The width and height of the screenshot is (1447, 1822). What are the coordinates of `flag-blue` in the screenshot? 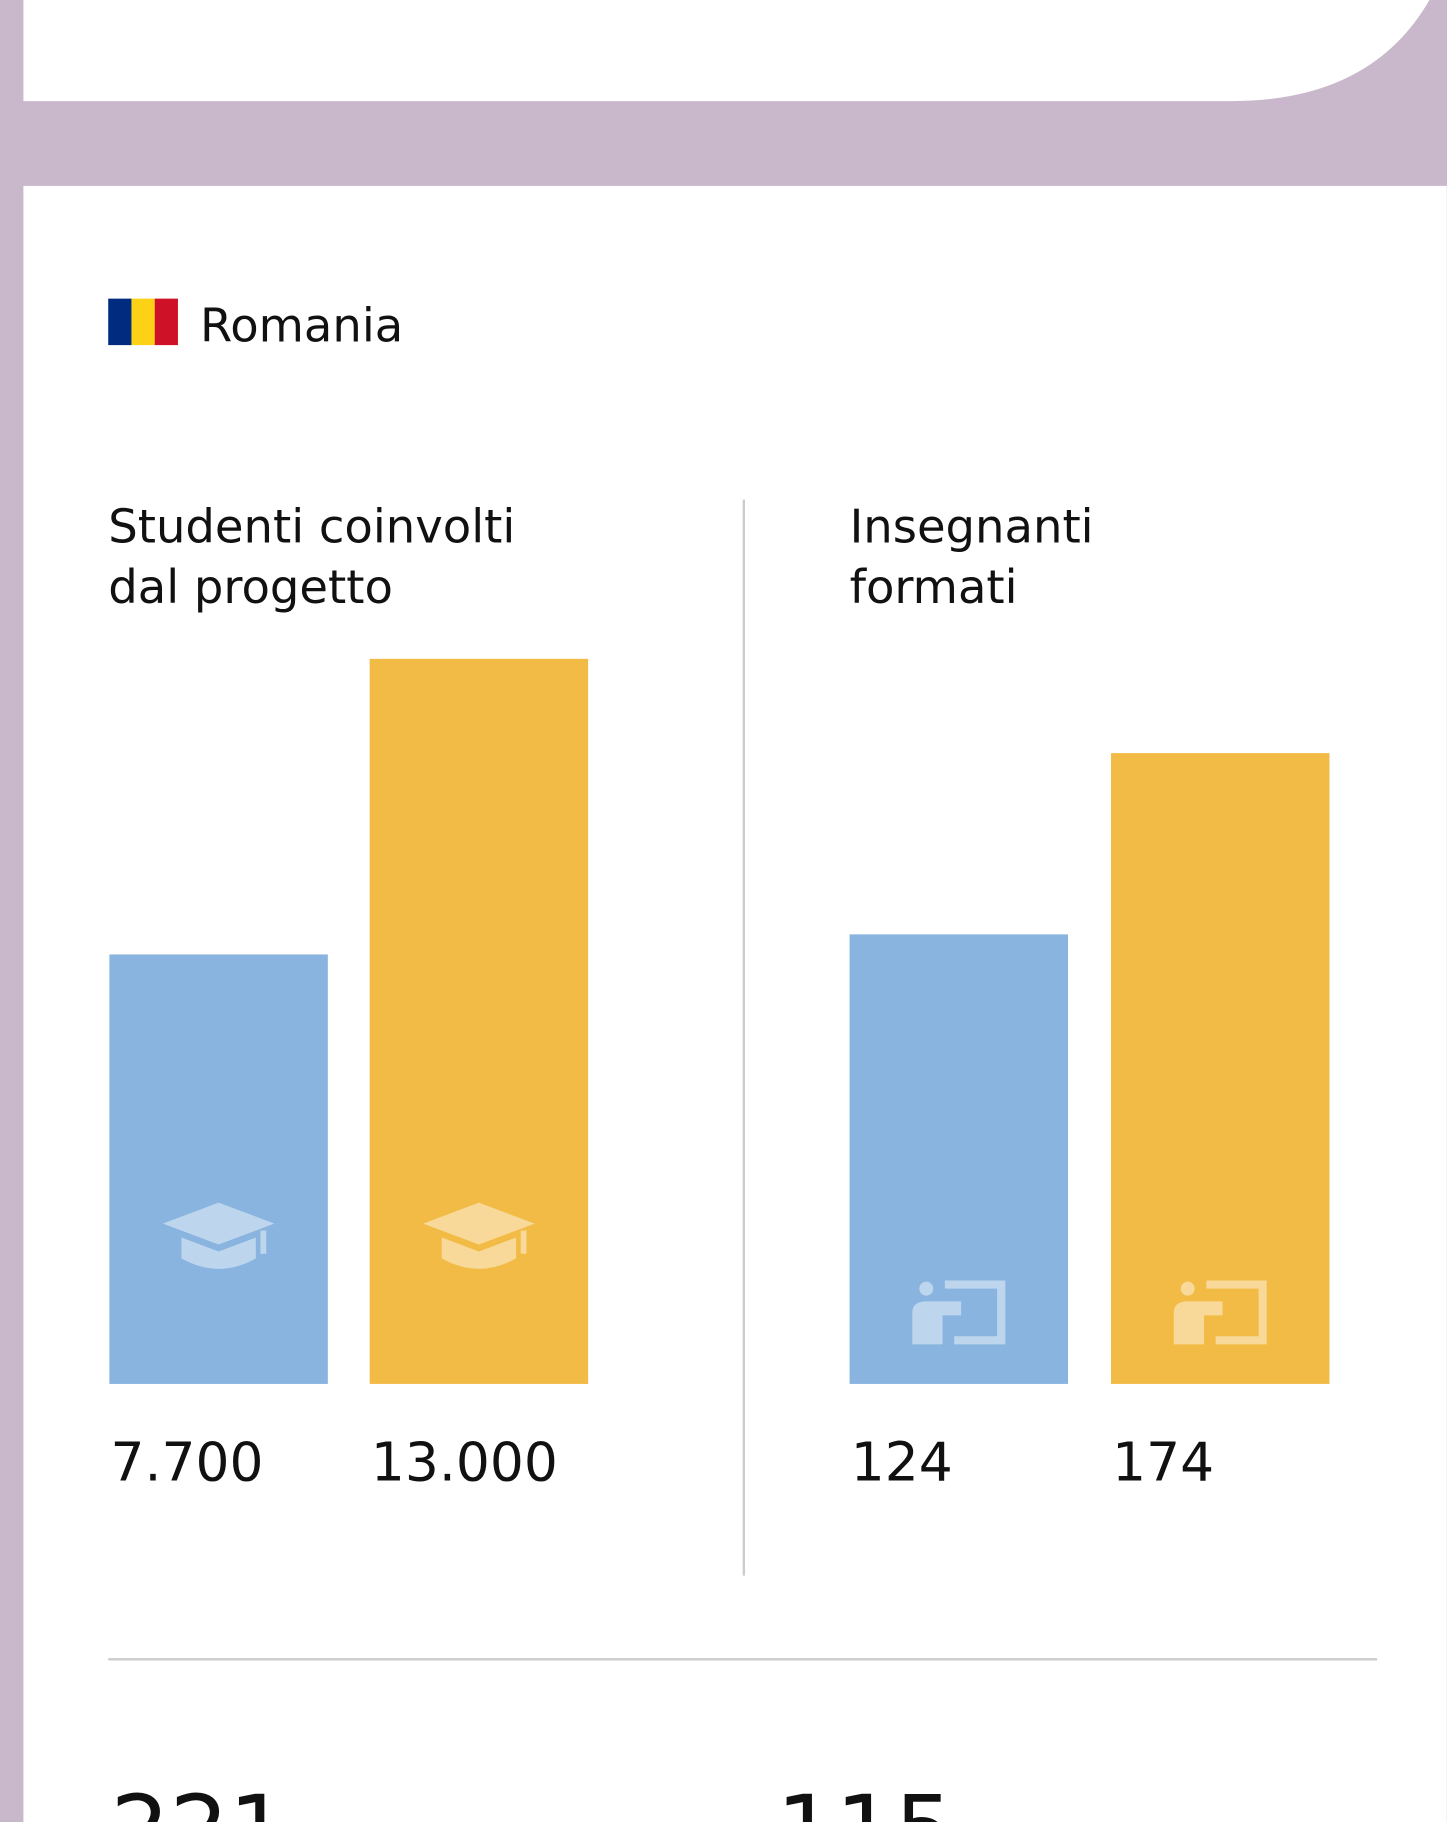 It's located at (120, 322).